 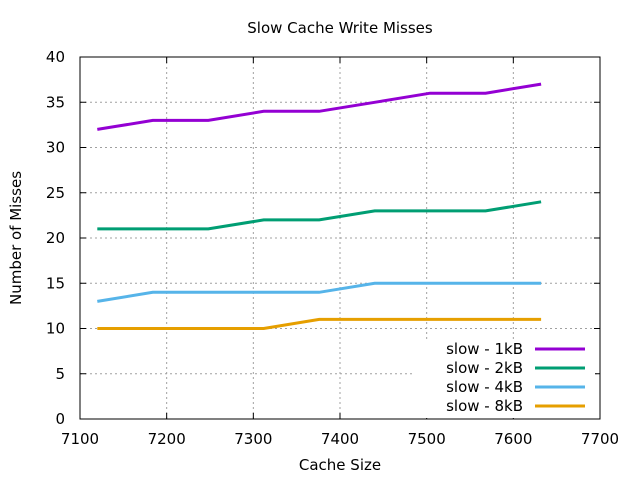 I want to click on y-tick-label: 30, so click(x=55, y=148).